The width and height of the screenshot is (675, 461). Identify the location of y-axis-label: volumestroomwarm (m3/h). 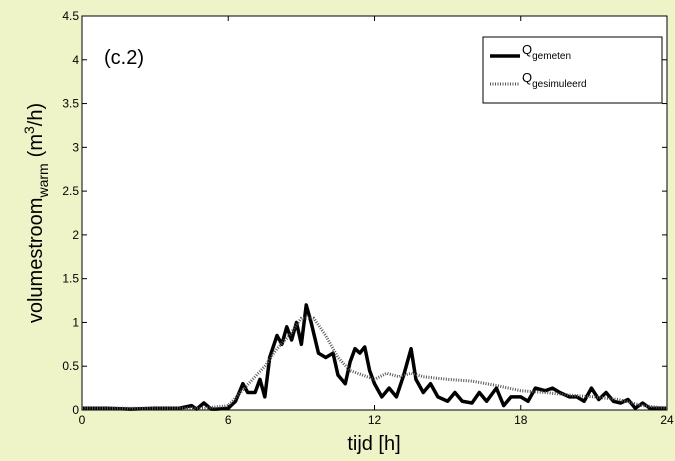
(36, 213).